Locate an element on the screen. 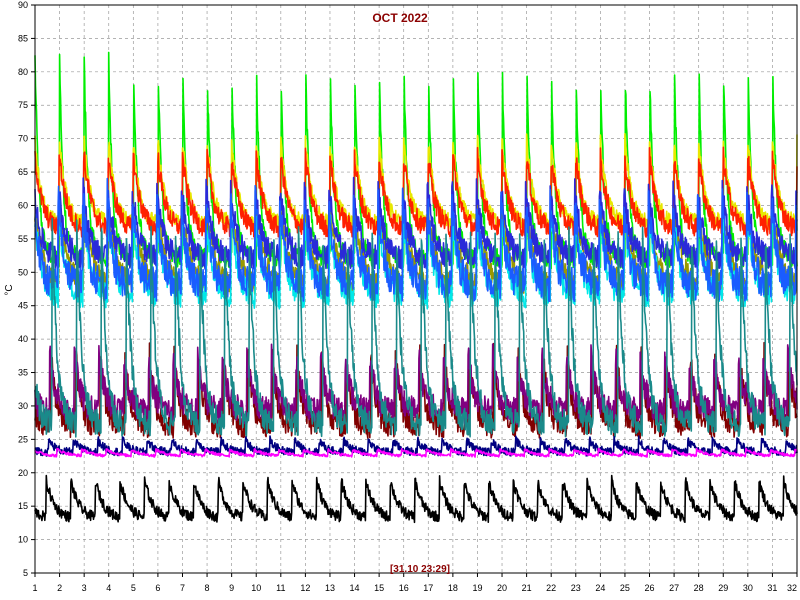  y-tick-label: 10 is located at coordinates (23, 540).